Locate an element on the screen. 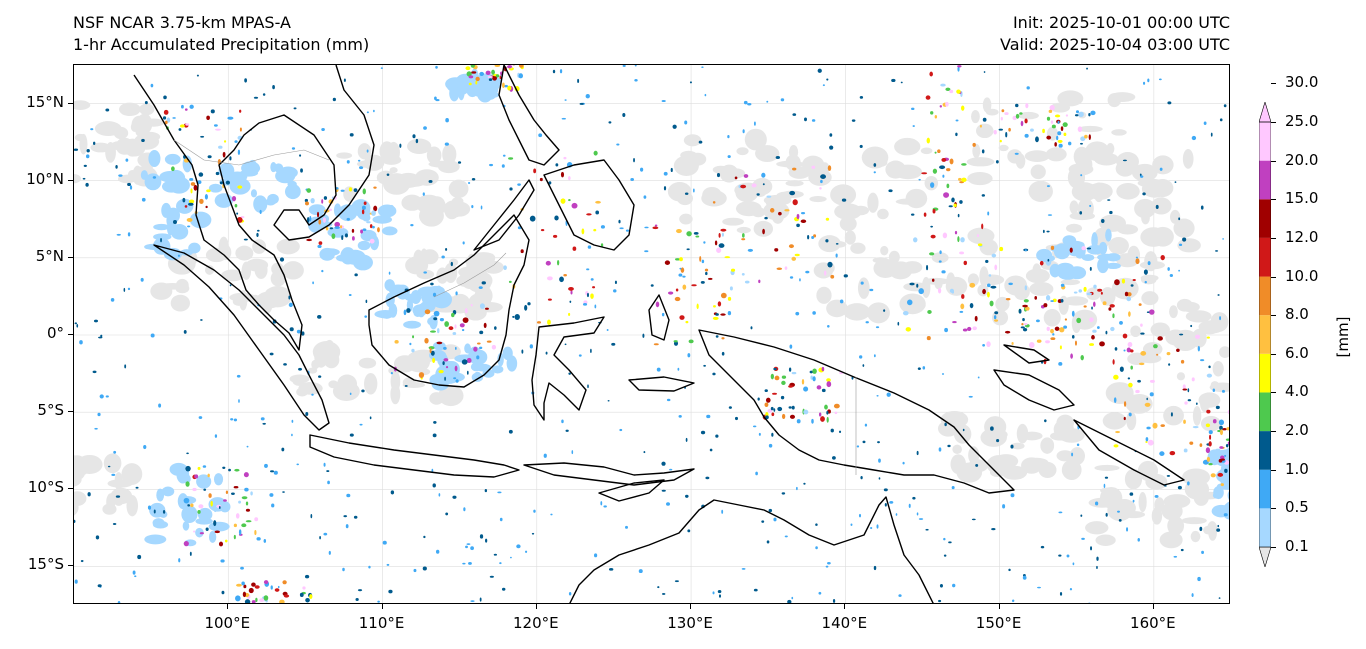 This screenshot has width=1366, height=649. coastline-visayas-mindanao is located at coordinates (589, 205).